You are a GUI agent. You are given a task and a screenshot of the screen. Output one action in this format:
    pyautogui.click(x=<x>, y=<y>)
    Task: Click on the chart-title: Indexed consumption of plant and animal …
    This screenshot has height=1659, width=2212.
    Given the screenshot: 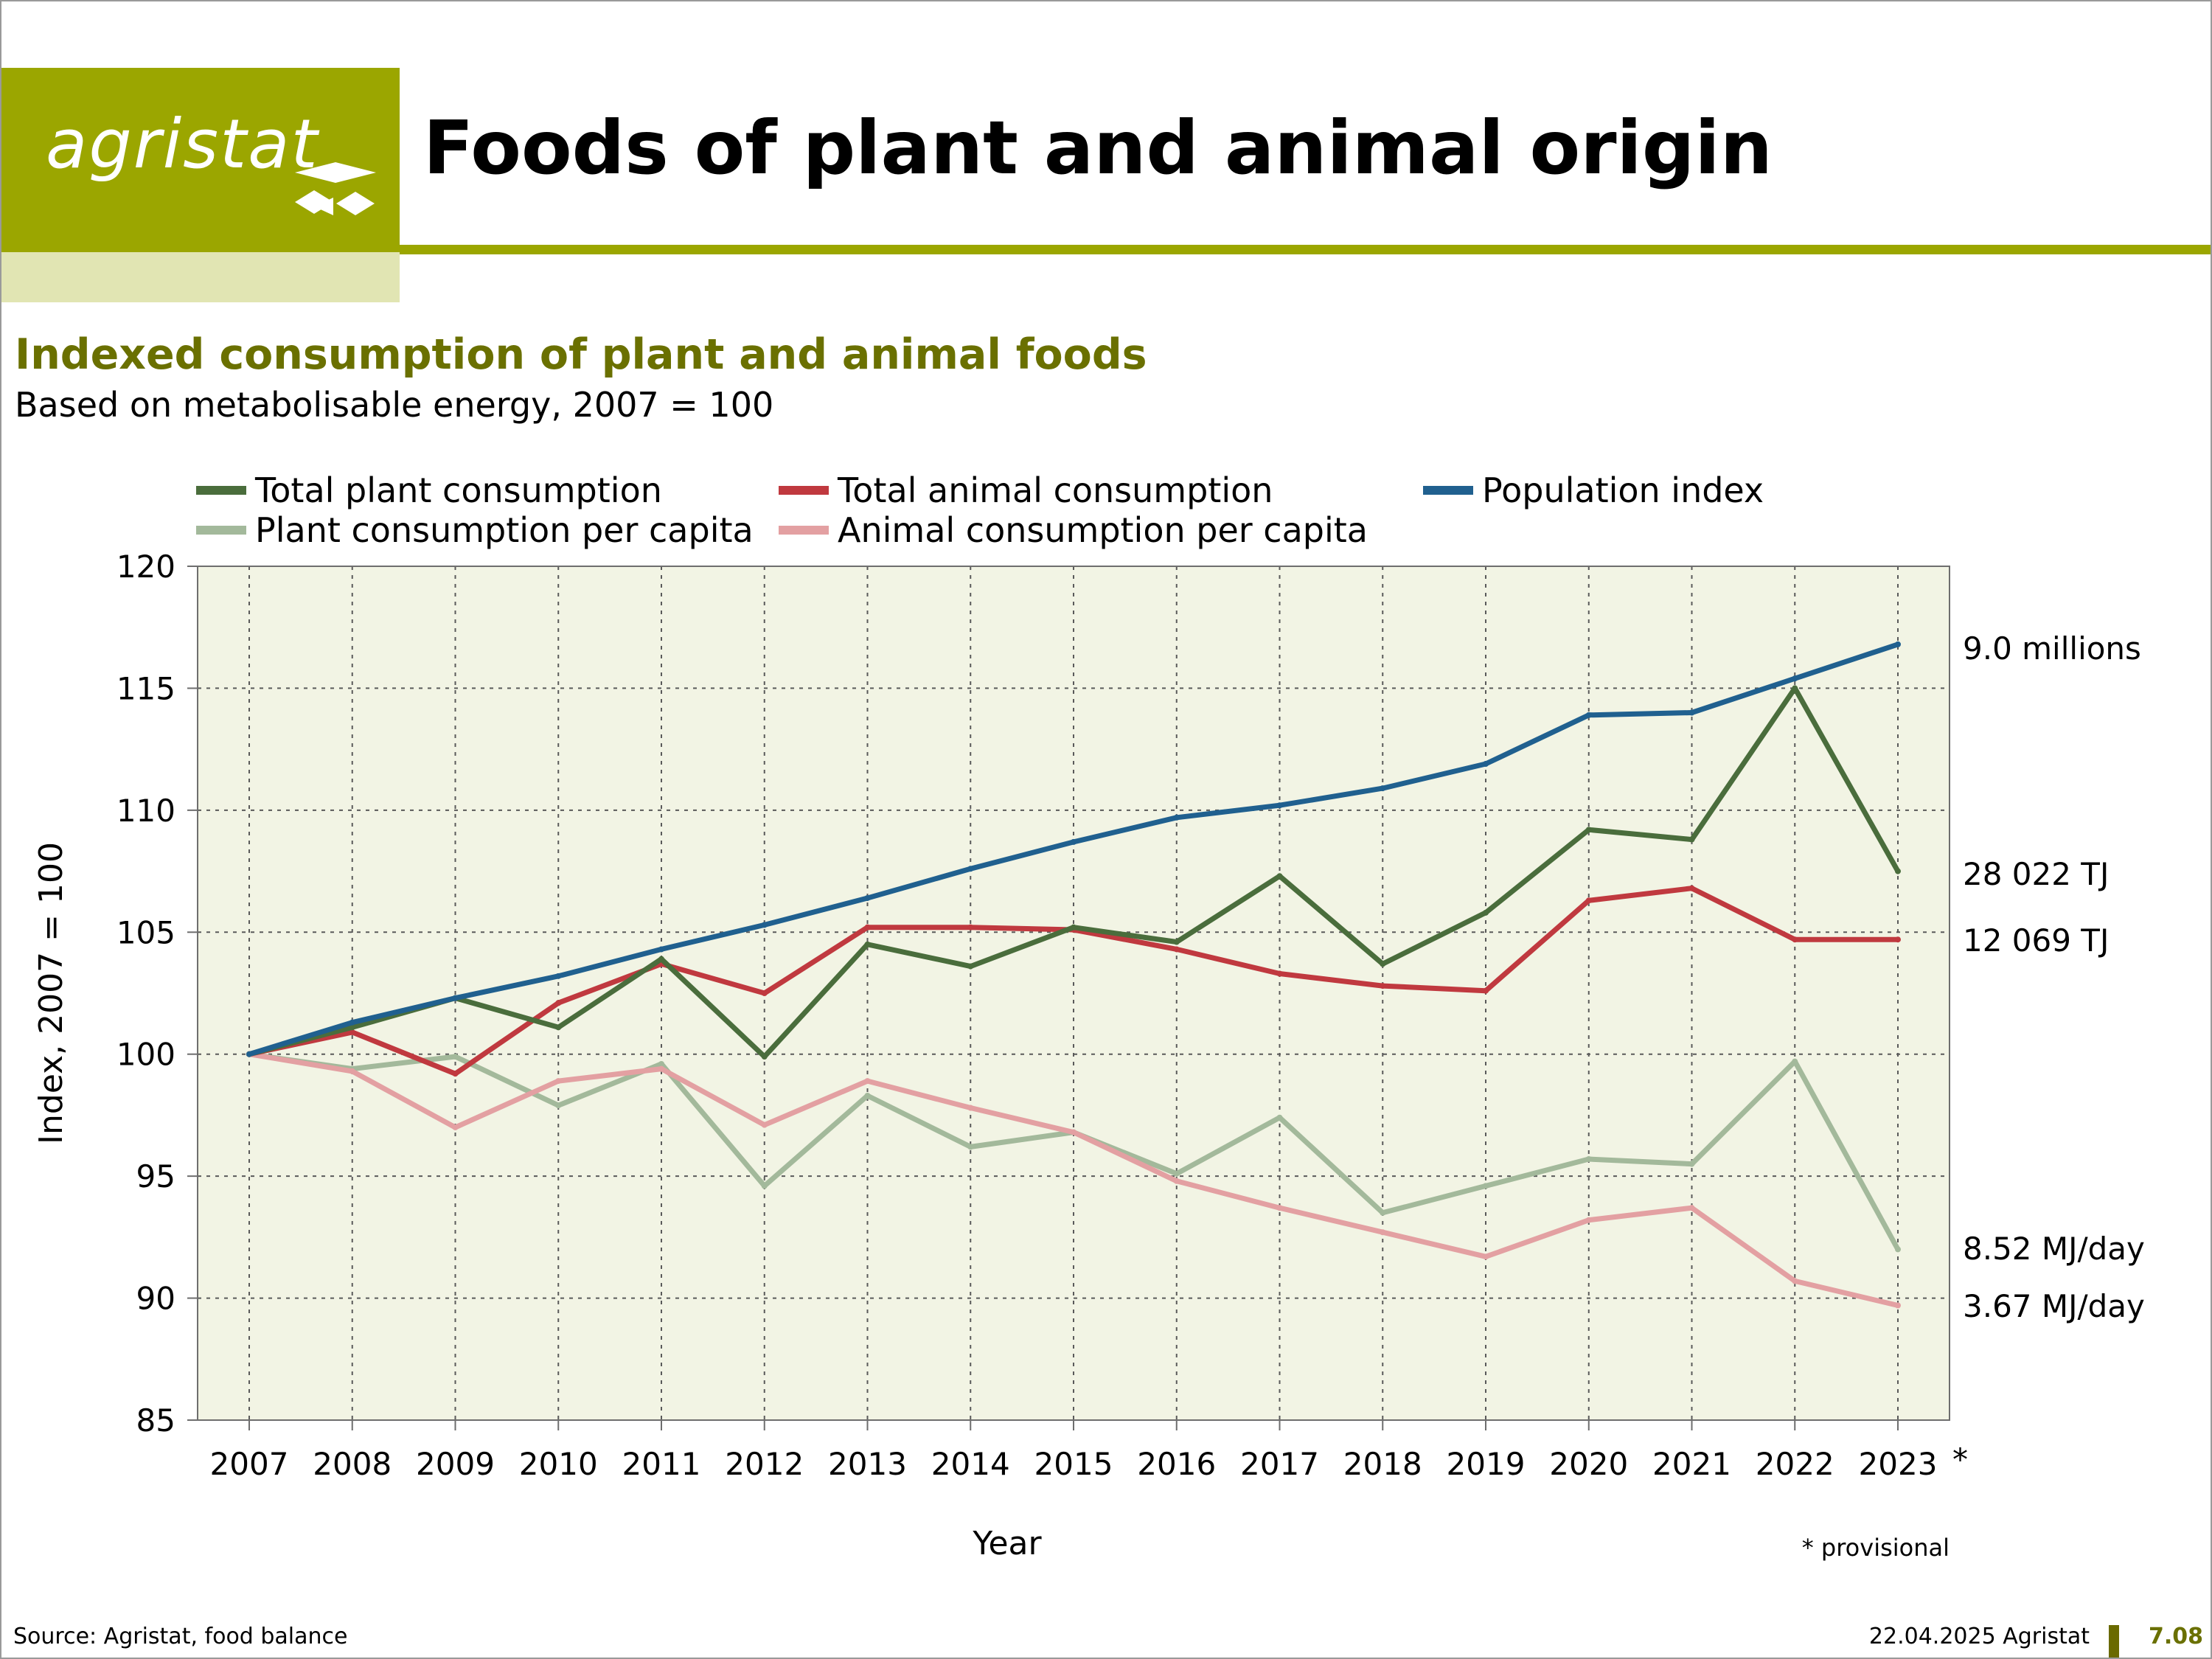 What is the action you would take?
    pyautogui.click(x=581, y=354)
    